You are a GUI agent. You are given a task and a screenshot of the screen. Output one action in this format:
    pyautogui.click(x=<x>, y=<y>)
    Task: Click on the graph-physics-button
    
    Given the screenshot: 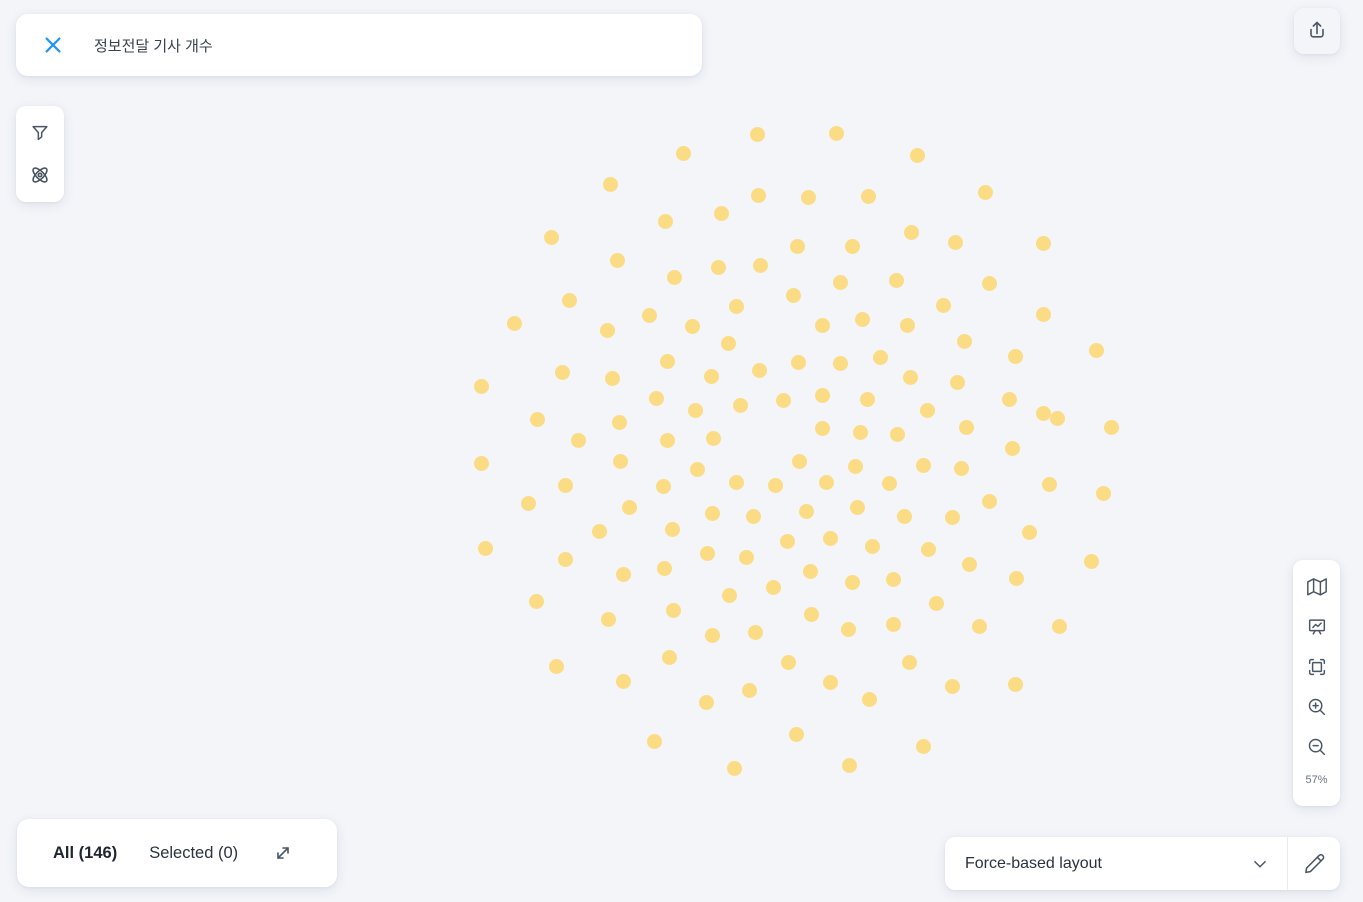 What is the action you would take?
    pyautogui.click(x=40, y=175)
    